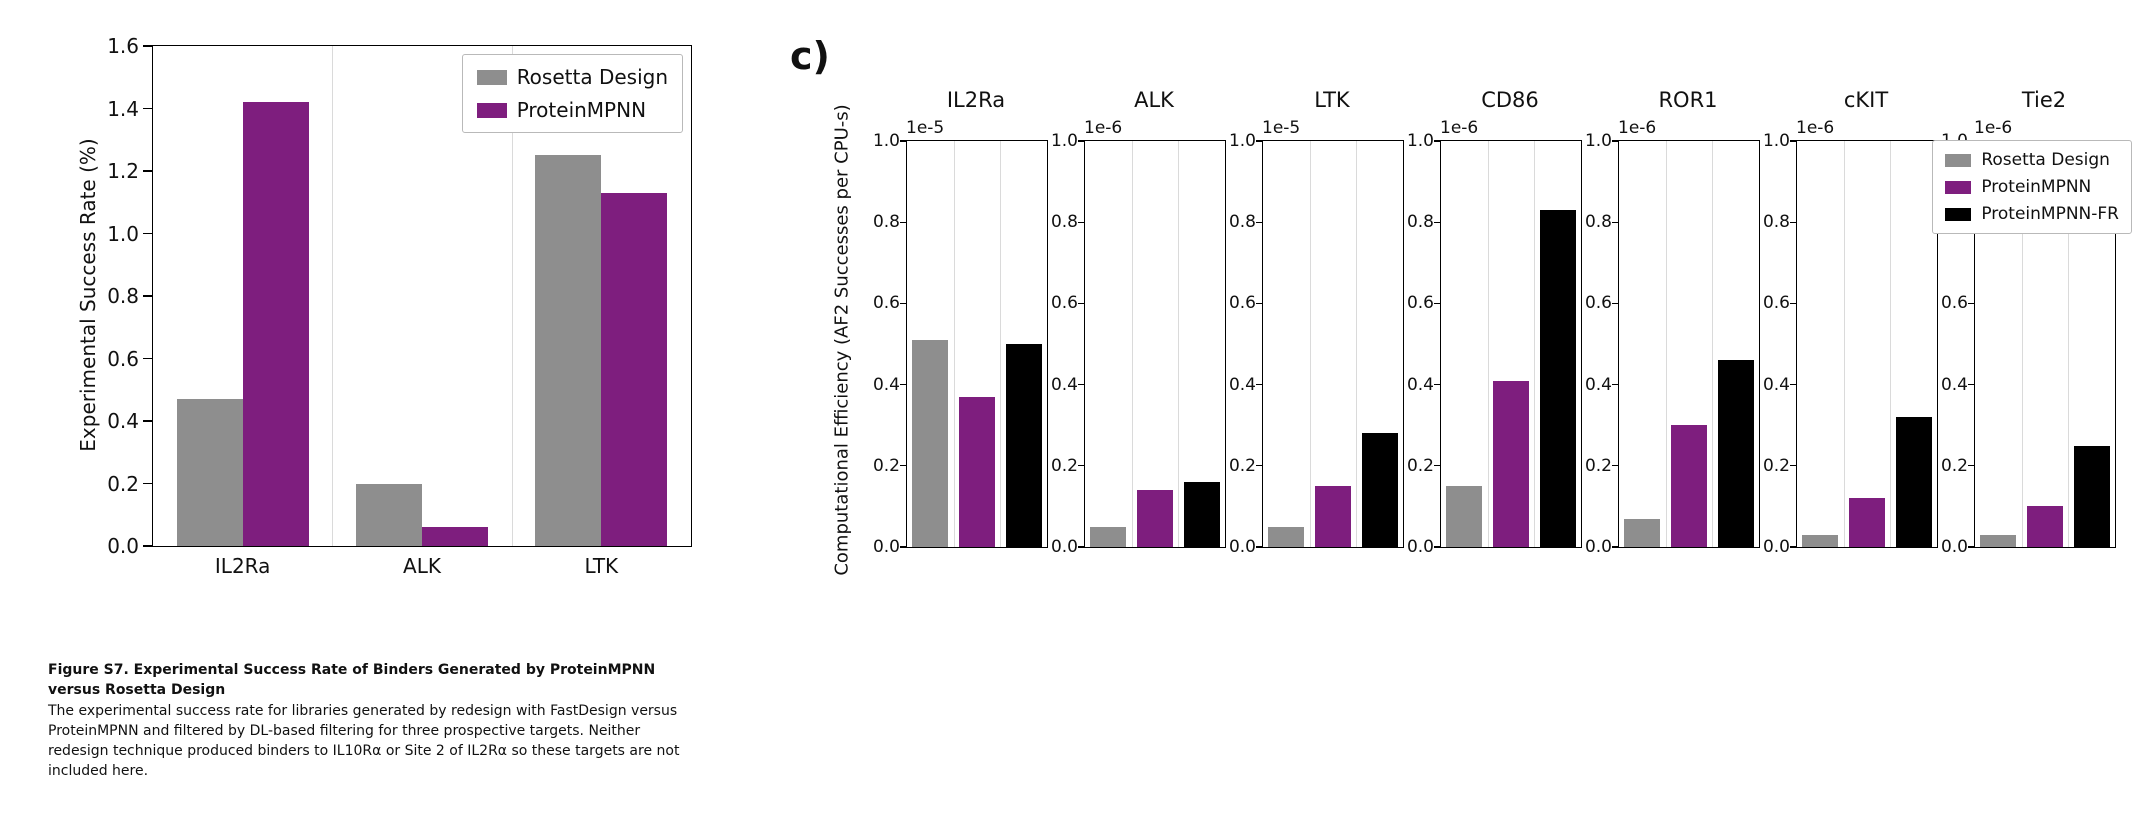  What do you see at coordinates (1242, 222) in the screenshot?
I see `y-tick-label: 0.8` at bounding box center [1242, 222].